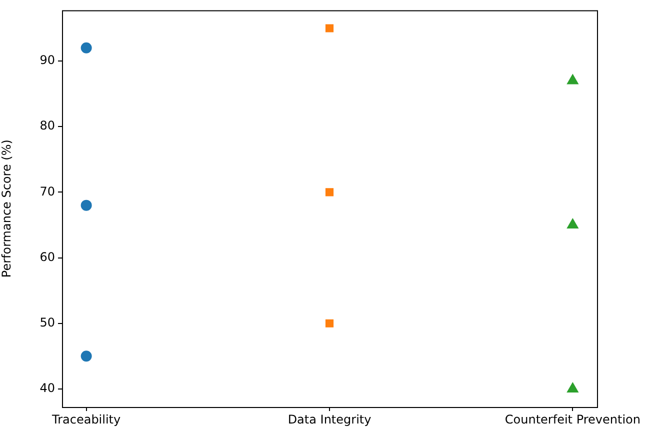  What do you see at coordinates (7, 209) in the screenshot?
I see `y-axis-title: Performance Score (%)` at bounding box center [7, 209].